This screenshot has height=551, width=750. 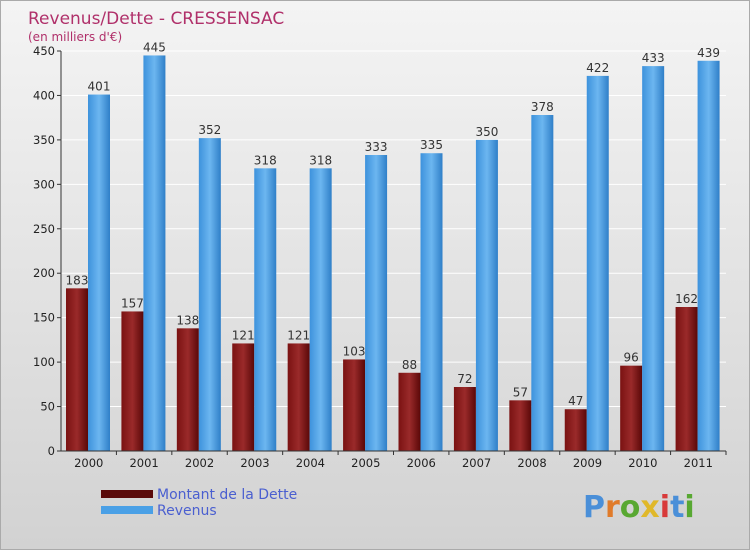 I want to click on y-tick-label: 400, so click(x=44, y=95).